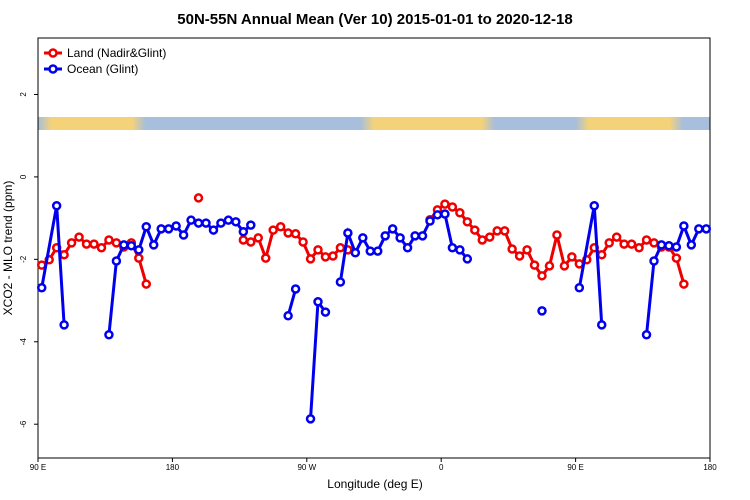 The image size is (750, 500). What do you see at coordinates (306, 467) in the screenshot?
I see `x-tick-label: 90 W` at bounding box center [306, 467].